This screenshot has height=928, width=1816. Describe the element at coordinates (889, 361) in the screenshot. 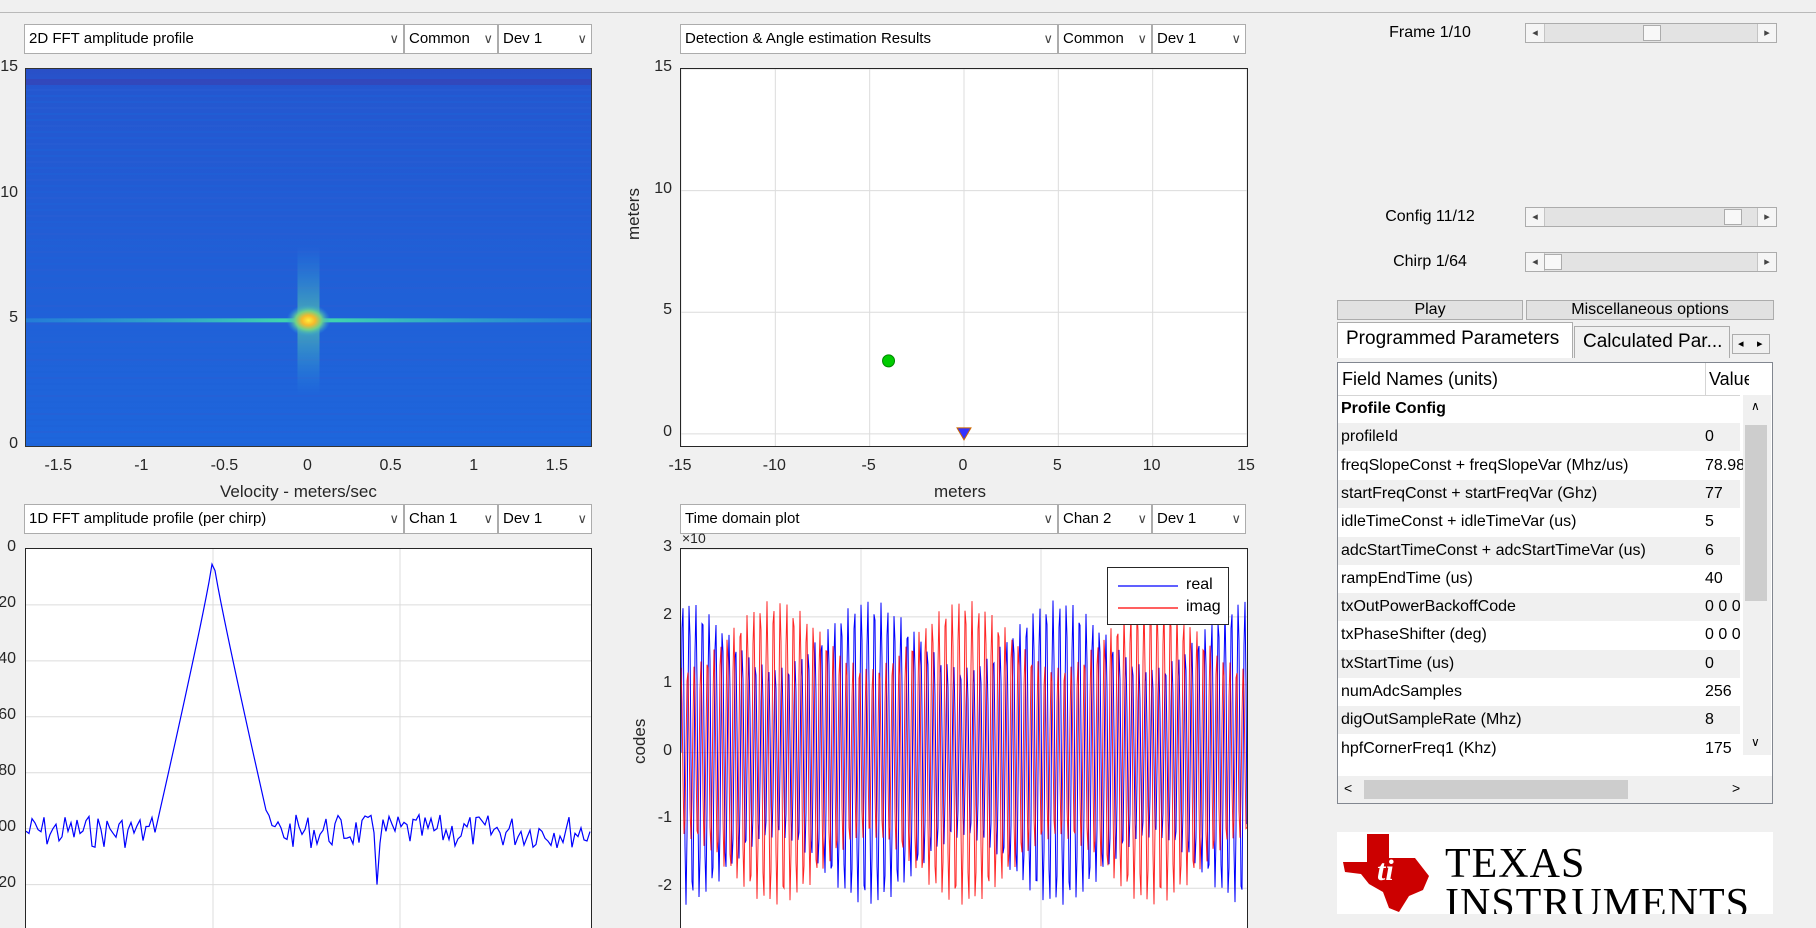

I see `detected-object-point` at that location.